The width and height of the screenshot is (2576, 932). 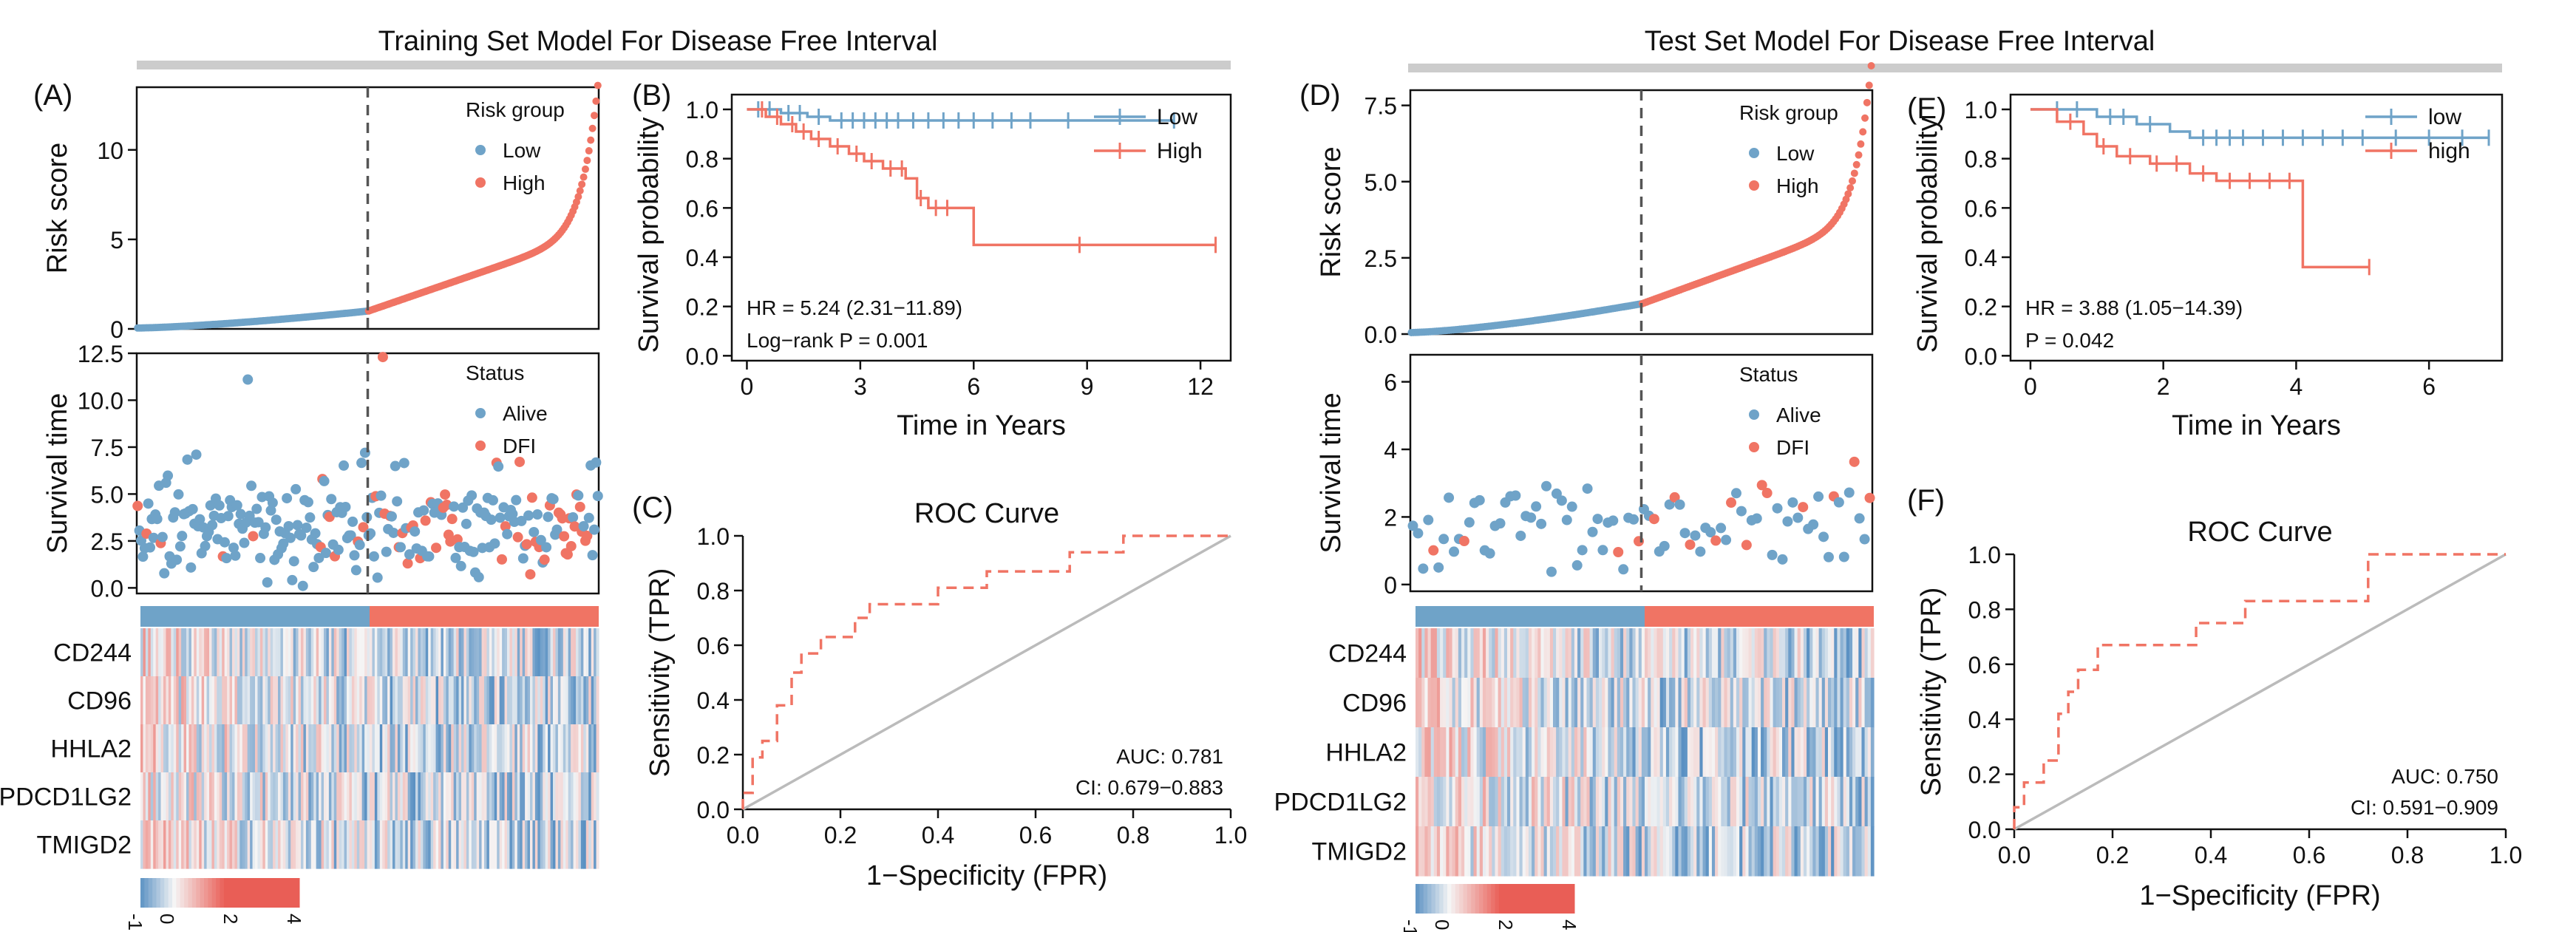 What do you see at coordinates (2256, 426) in the screenshot?
I see `g-E-xlabel: Time in Years` at bounding box center [2256, 426].